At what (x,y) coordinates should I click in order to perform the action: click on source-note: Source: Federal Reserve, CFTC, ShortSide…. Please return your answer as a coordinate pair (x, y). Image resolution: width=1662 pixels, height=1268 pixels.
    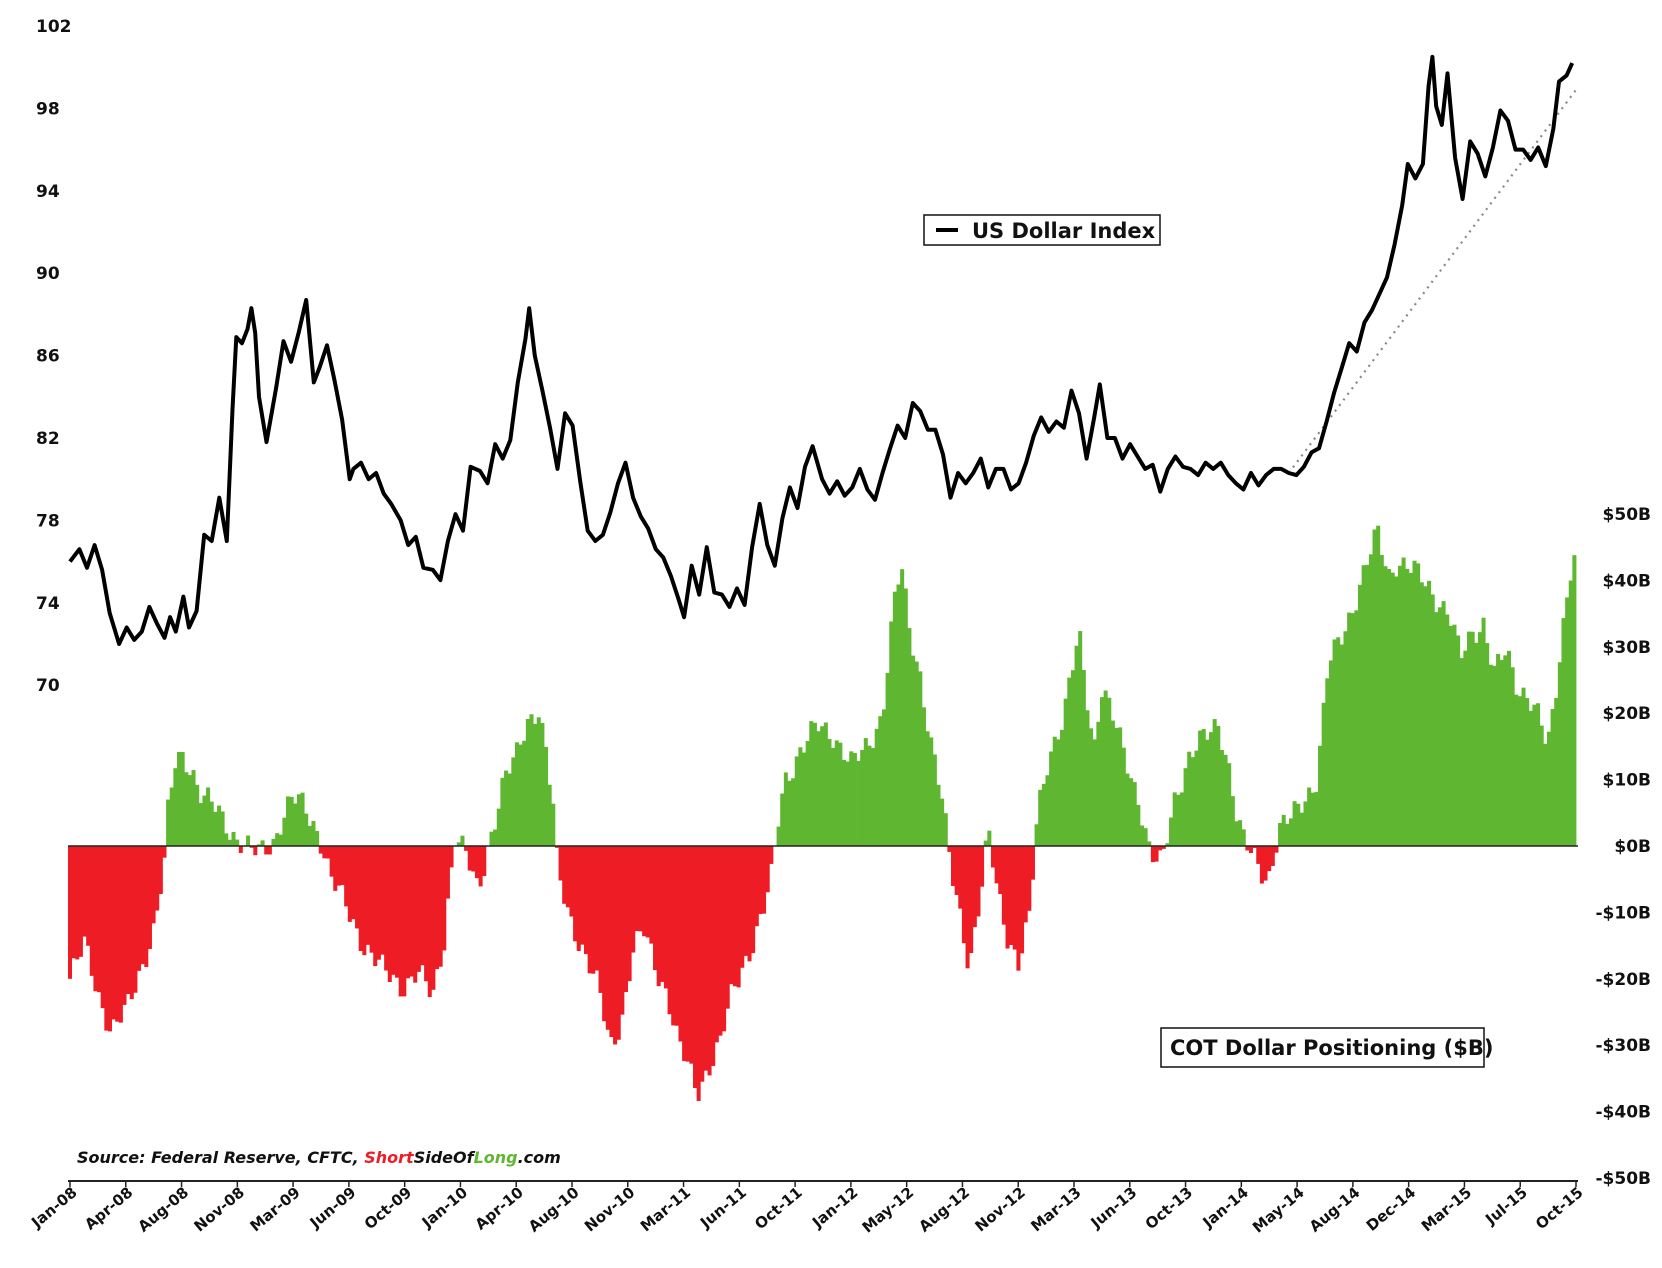
    Looking at the image, I should click on (319, 1157).